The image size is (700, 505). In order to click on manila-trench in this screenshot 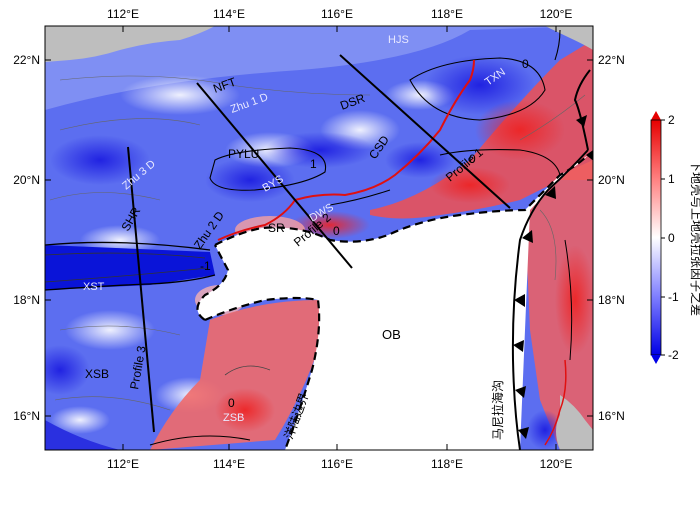, I will do `click(552, 259)`.